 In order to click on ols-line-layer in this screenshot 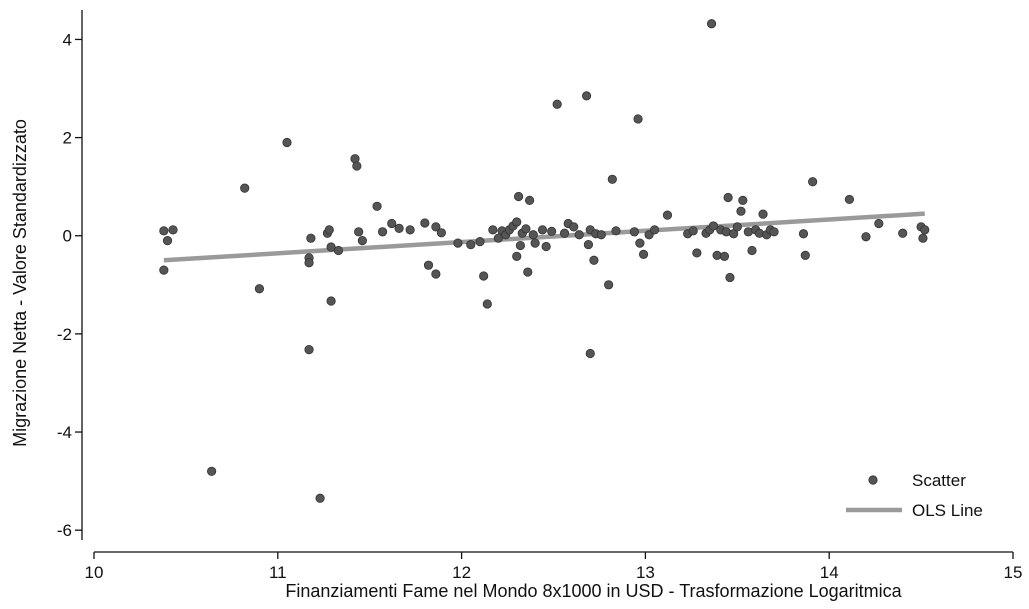, I will do `click(544, 237)`.